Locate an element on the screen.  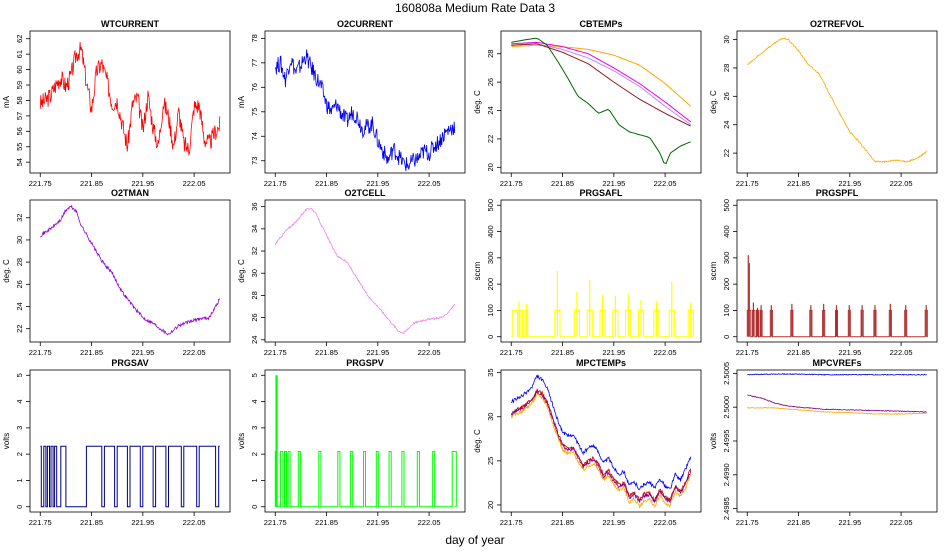
series-orange is located at coordinates (601, 75).